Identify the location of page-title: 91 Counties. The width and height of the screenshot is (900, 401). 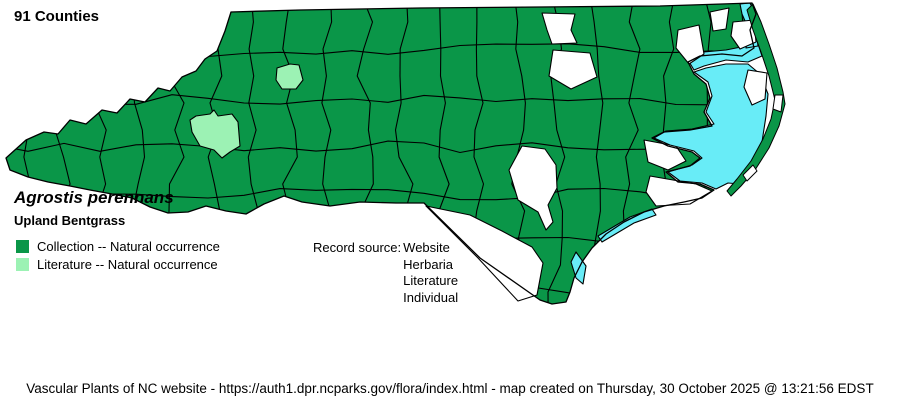
(57, 16).